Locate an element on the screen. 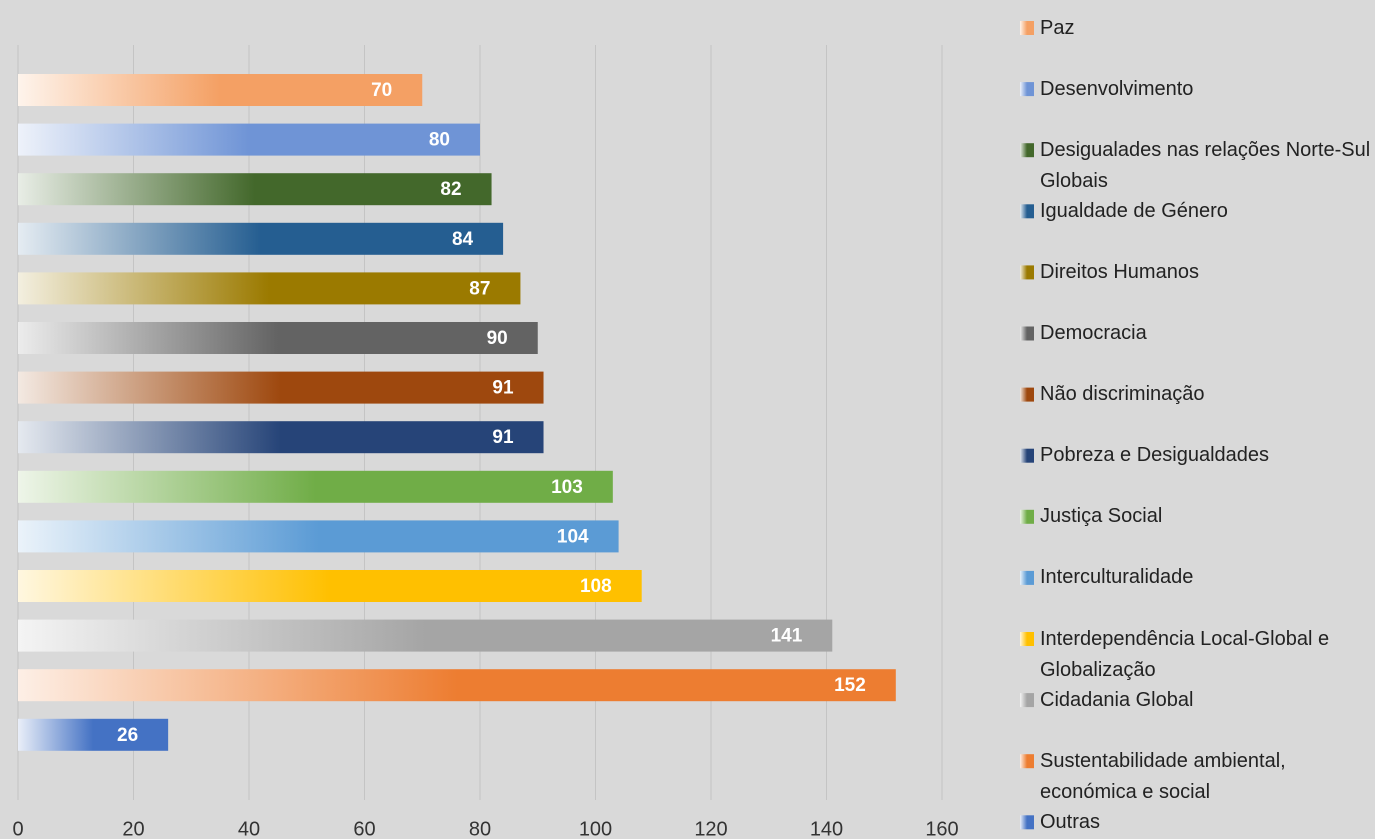  legend-label: Não discriminação is located at coordinates (1122, 394).